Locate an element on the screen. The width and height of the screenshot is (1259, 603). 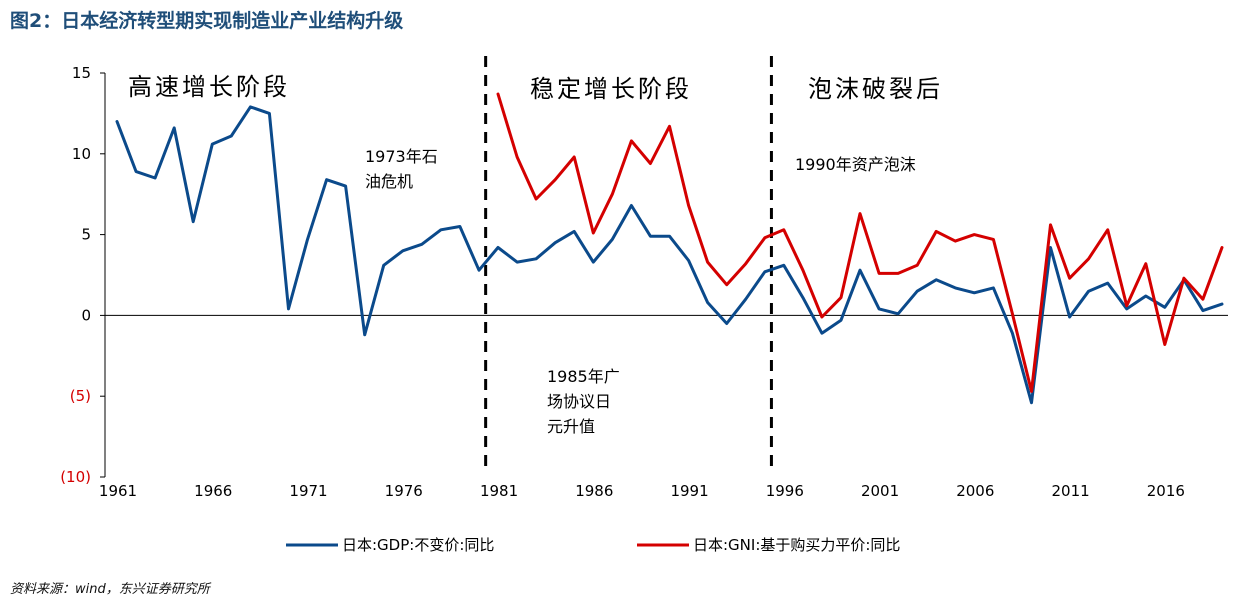
y-tick-label: (5) is located at coordinates (80, 396).